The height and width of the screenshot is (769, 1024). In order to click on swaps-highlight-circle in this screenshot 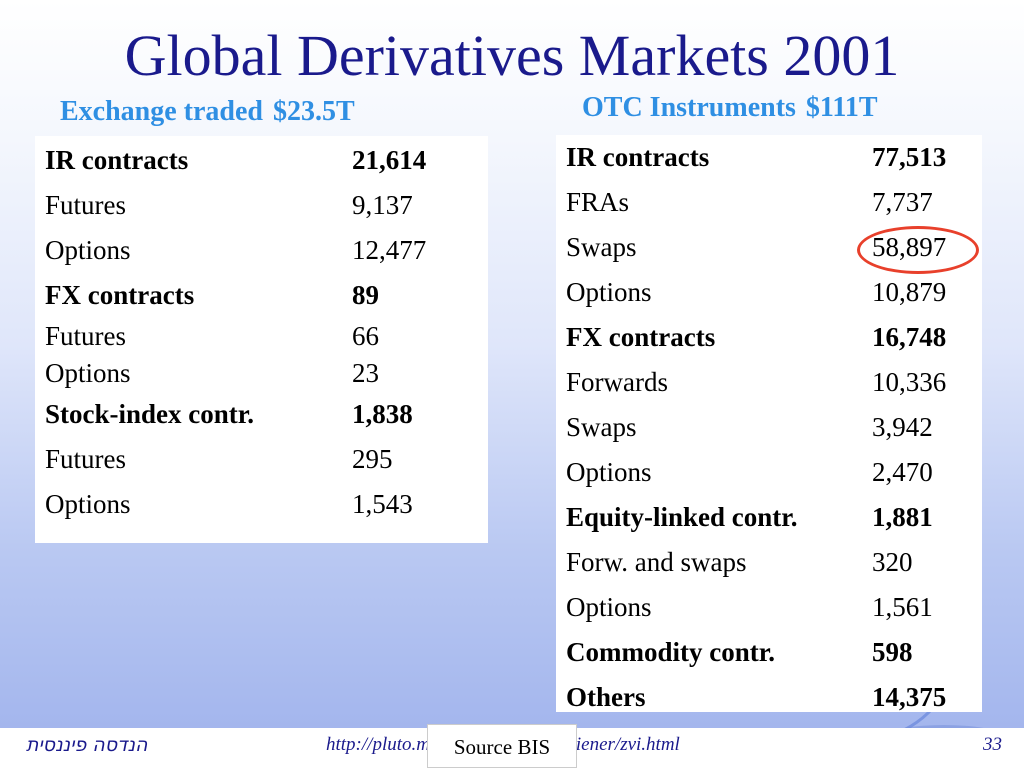, I will do `click(918, 250)`.